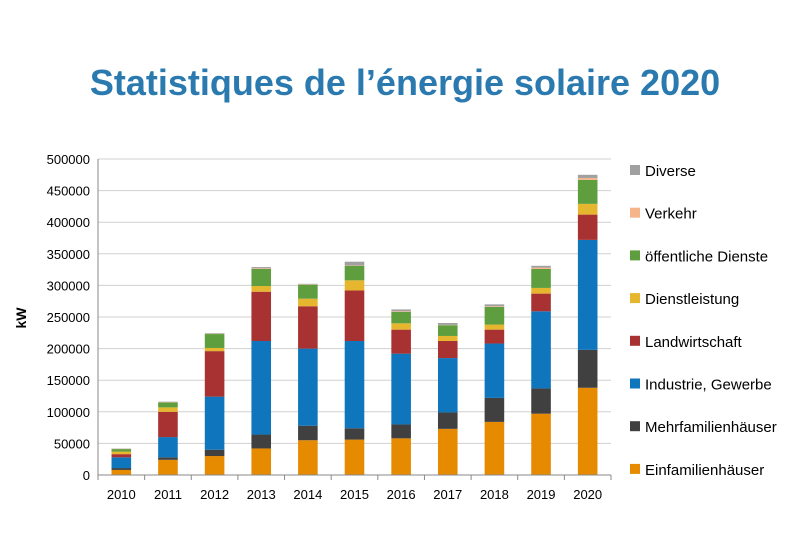  I want to click on legend-label: Diverse, so click(670, 171).